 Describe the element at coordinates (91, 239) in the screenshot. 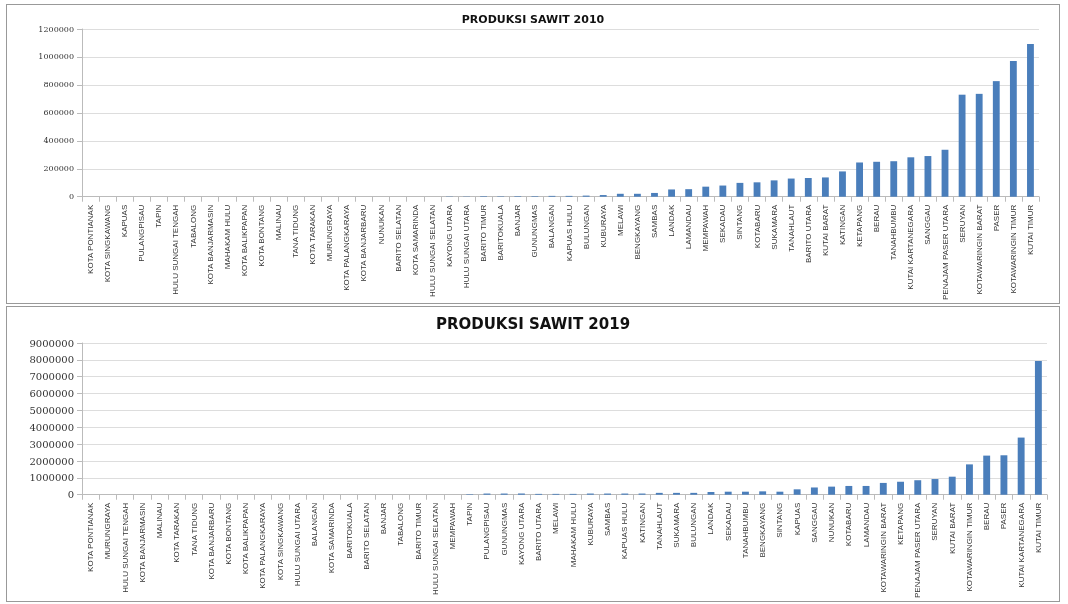

I see `x-tick-label: KOTA PONTIANAK` at that location.